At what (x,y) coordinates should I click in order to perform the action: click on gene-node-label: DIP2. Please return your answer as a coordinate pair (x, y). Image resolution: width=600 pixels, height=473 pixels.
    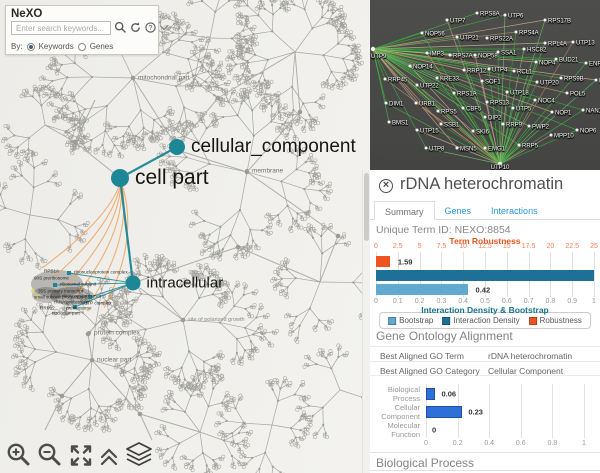
    Looking at the image, I should click on (495, 119).